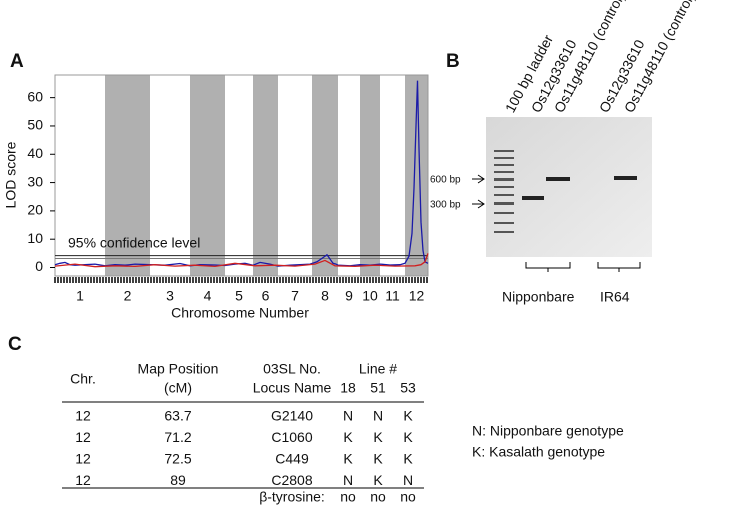  I want to click on table-header: 18, so click(348, 388).